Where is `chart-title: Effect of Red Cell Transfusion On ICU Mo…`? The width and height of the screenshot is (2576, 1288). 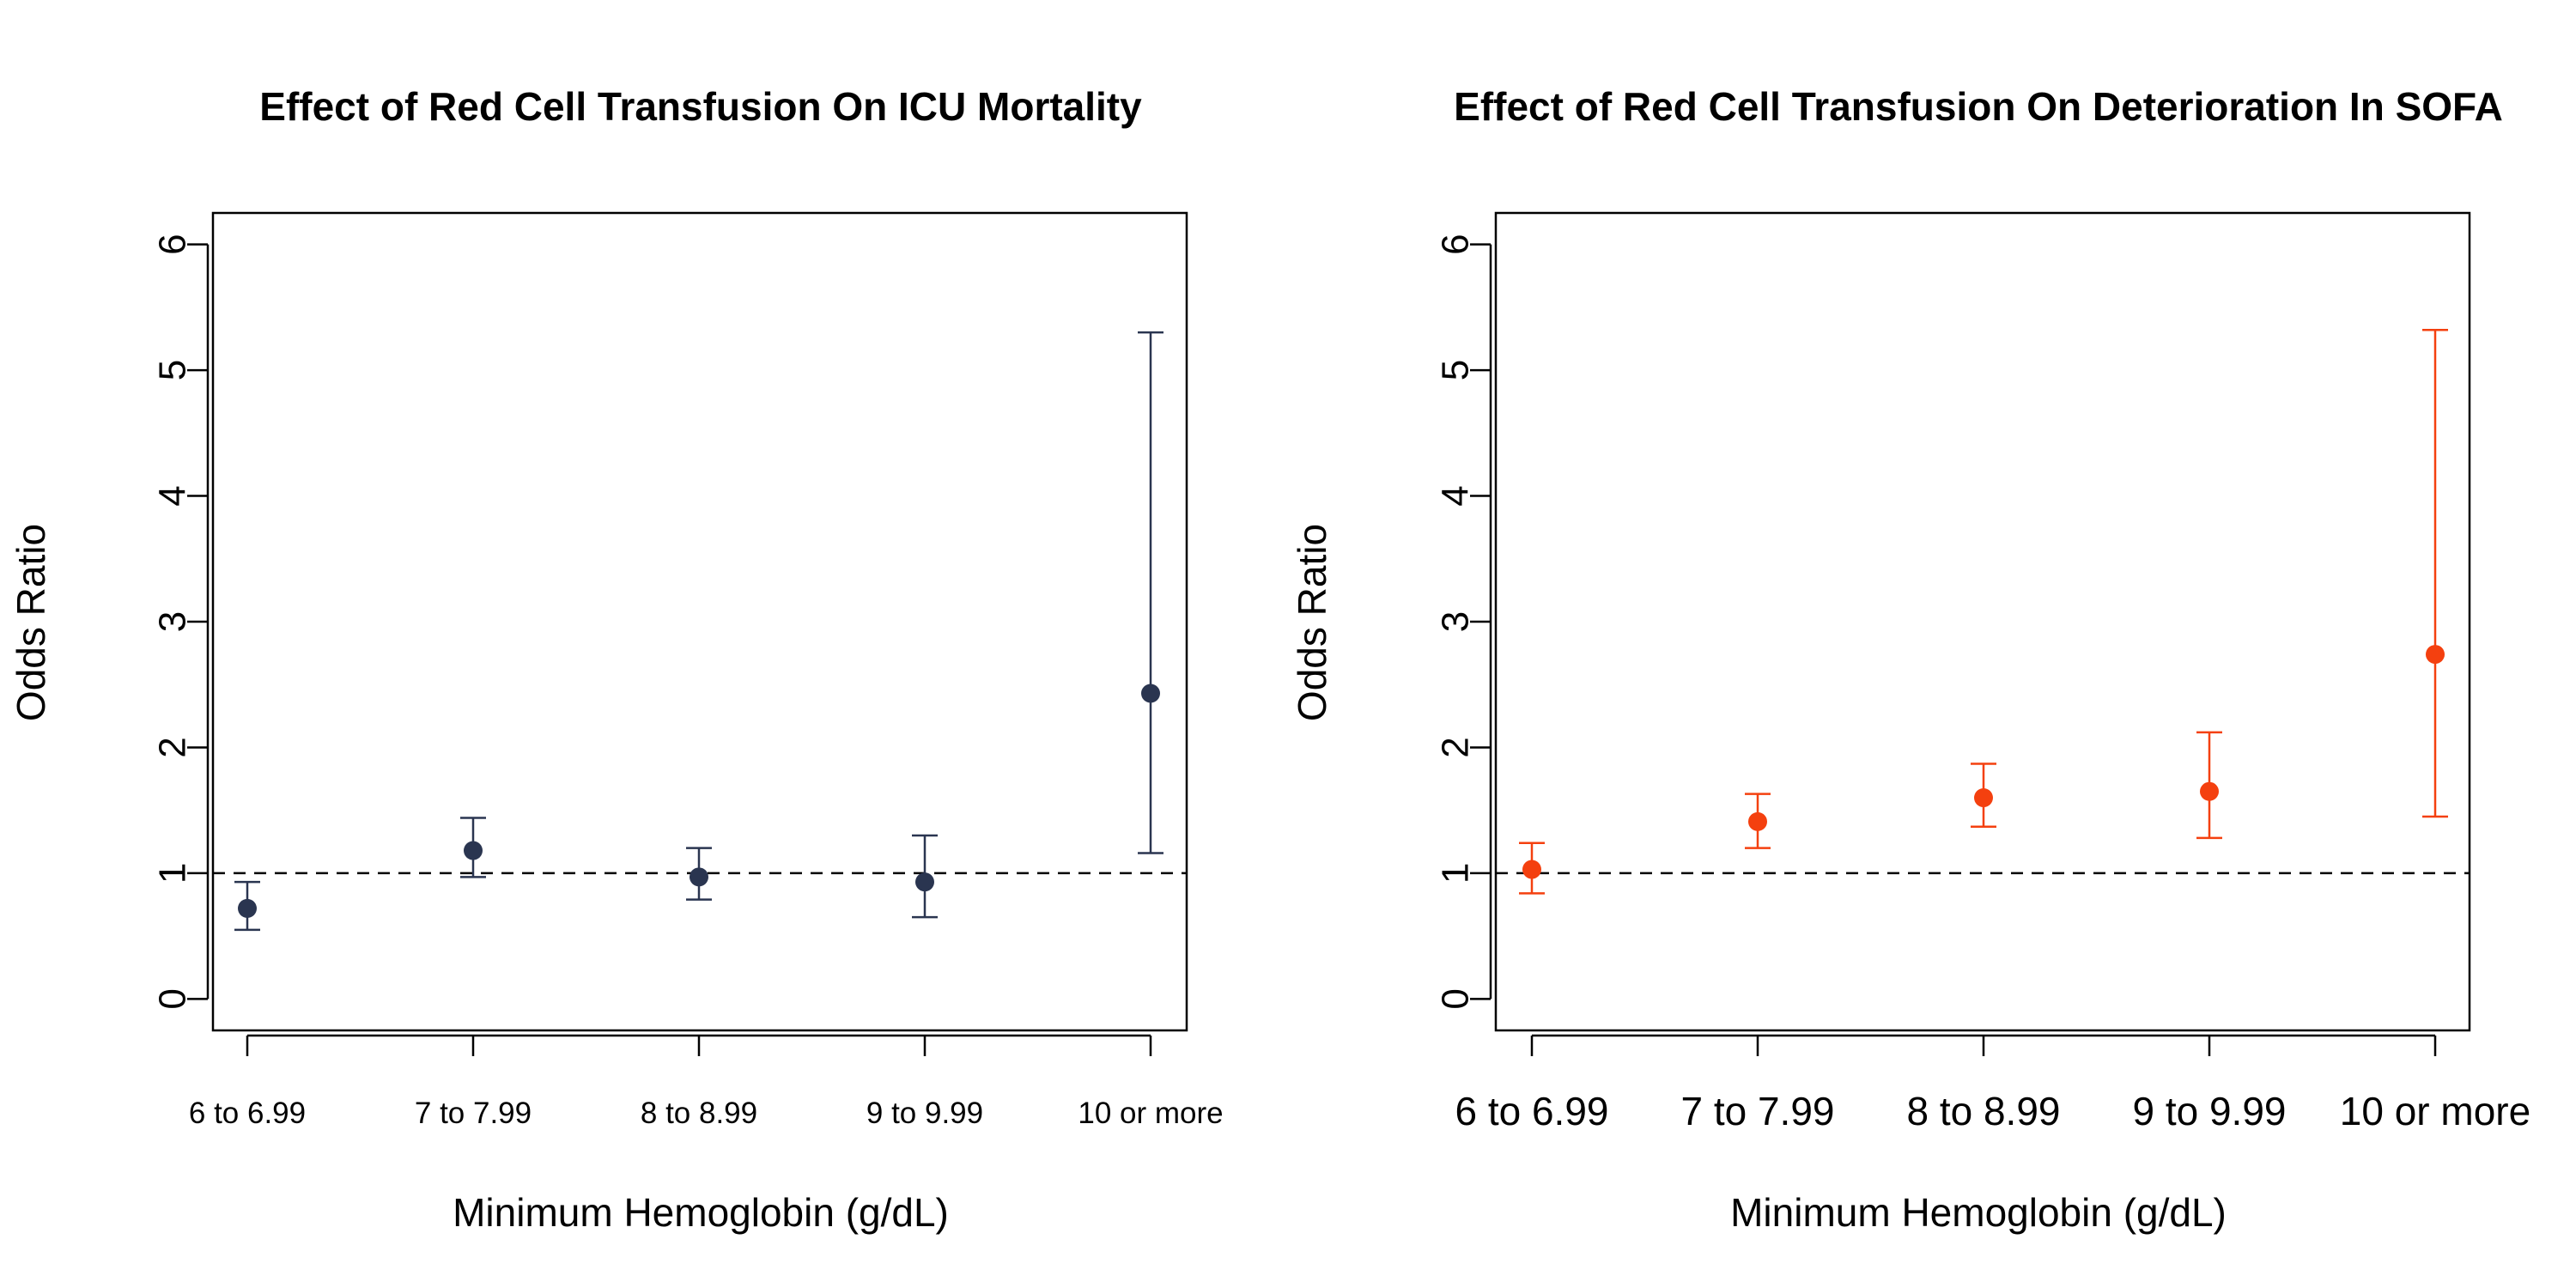 chart-title: Effect of Red Cell Transfusion On ICU Mo… is located at coordinates (700, 106).